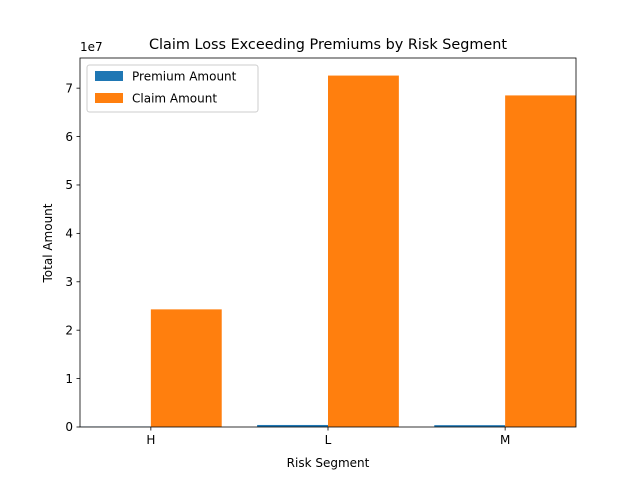 This screenshot has width=640, height=480. What do you see at coordinates (540, 261) in the screenshot?
I see `bar-claim-amount-m` at bounding box center [540, 261].